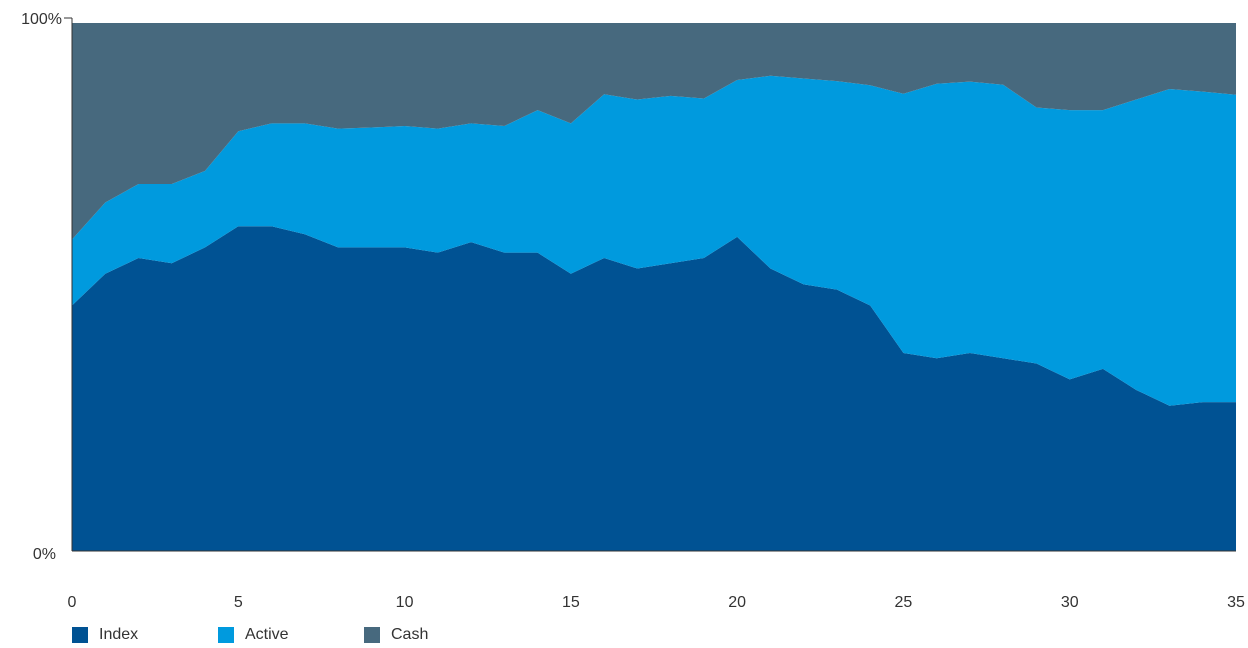 This screenshot has width=1248, height=648. What do you see at coordinates (80, 635) in the screenshot?
I see `legend-swatch-index` at bounding box center [80, 635].